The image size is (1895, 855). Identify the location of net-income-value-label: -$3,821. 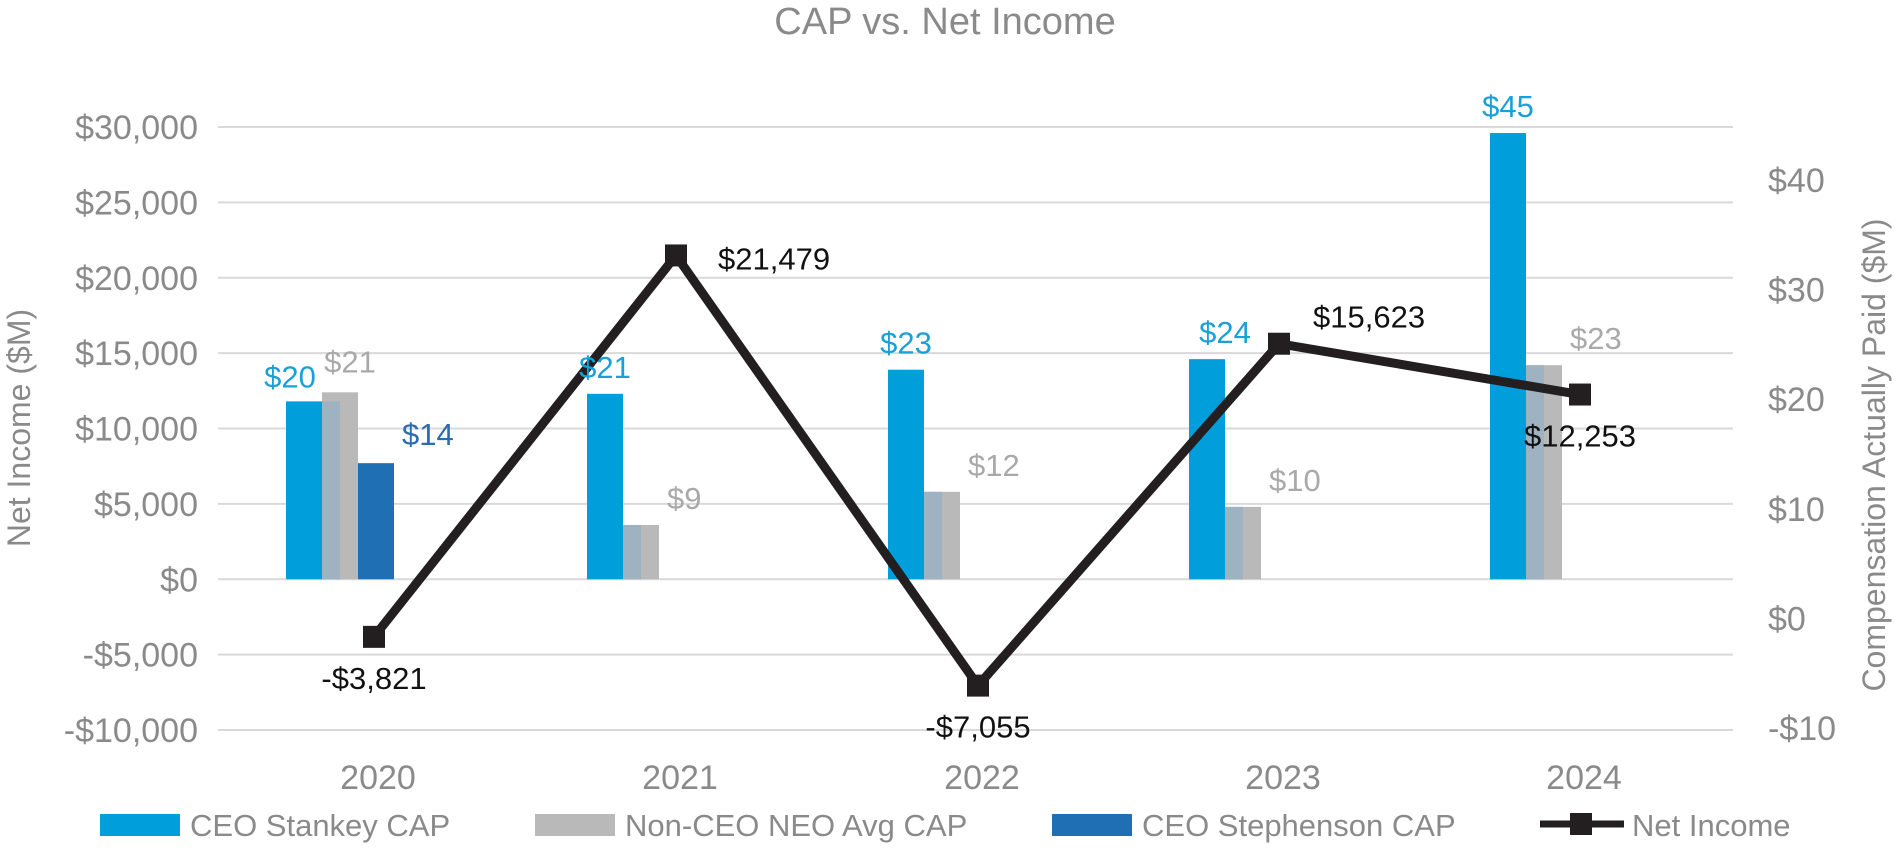
(373, 678).